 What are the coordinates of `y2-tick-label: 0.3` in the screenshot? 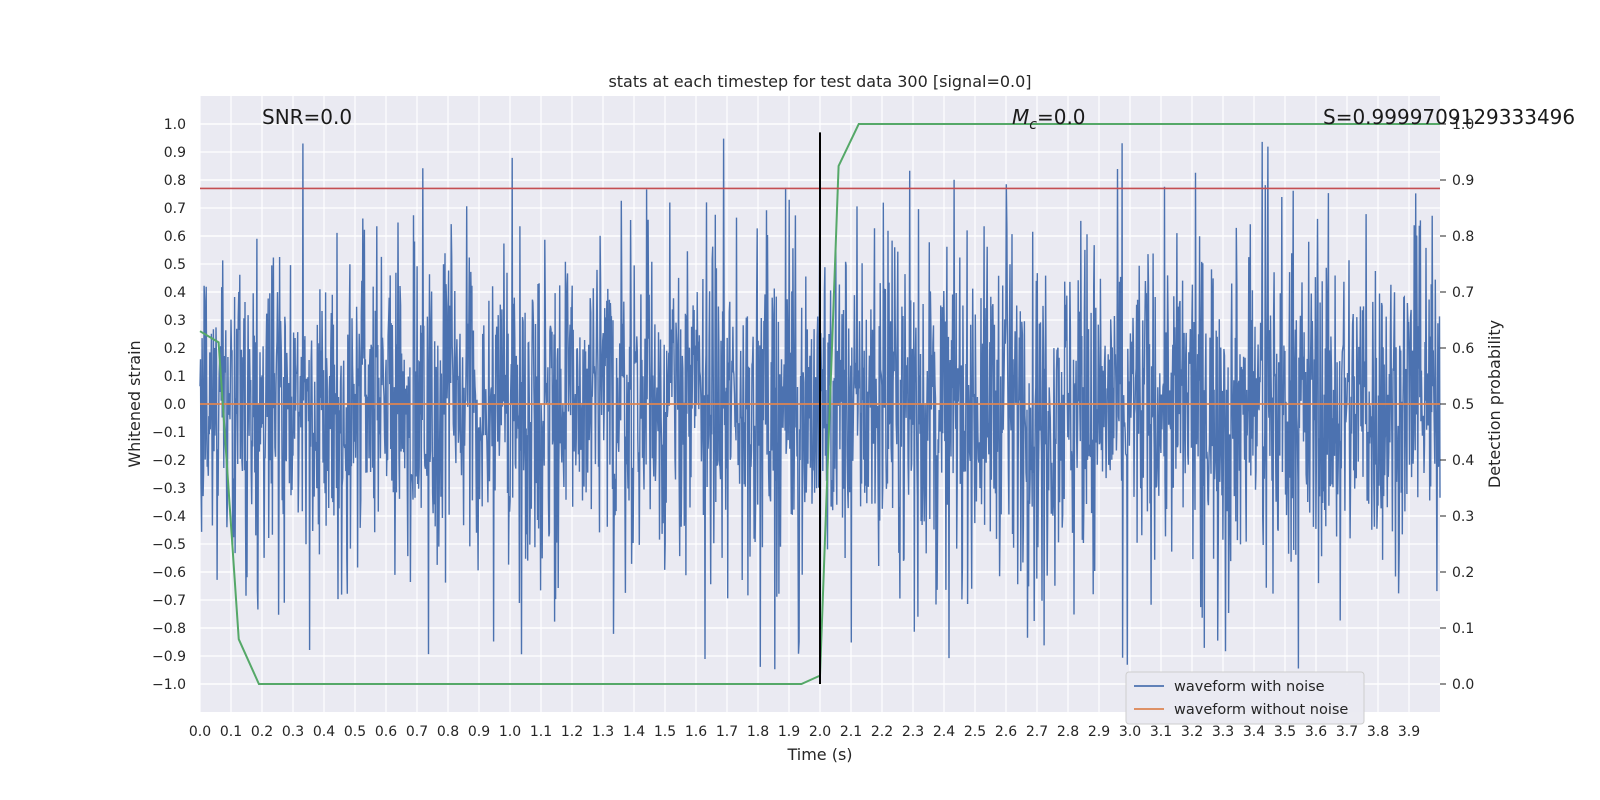 It's located at (1463, 517).